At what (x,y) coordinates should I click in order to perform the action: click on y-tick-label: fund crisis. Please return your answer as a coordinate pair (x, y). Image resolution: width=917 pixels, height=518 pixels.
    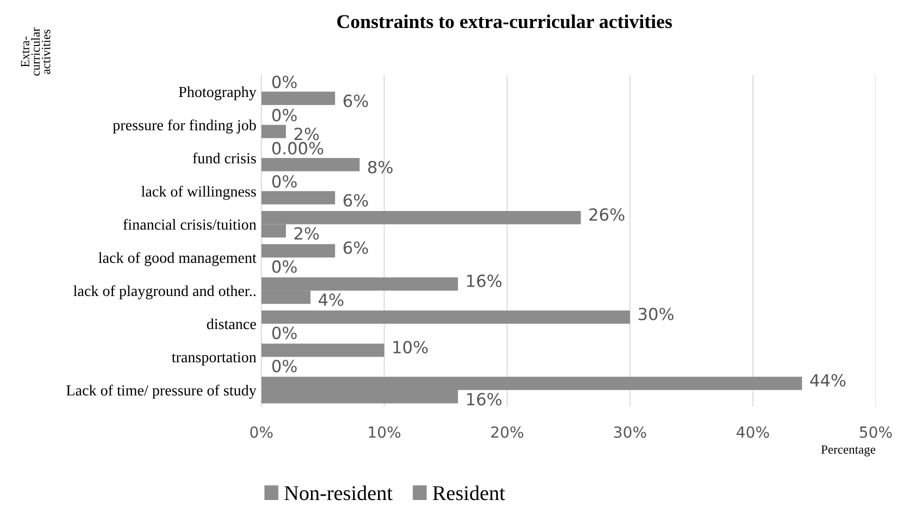
    Looking at the image, I should click on (224, 158).